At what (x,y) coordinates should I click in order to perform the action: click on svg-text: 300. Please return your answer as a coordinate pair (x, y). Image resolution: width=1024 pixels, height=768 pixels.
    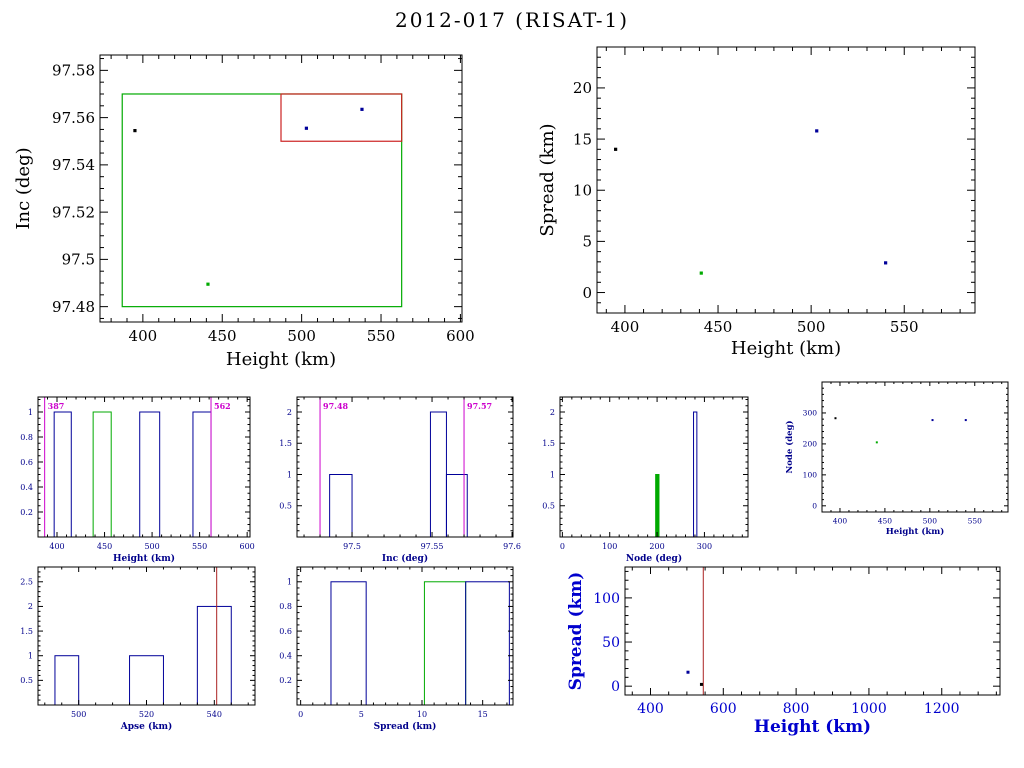
    Looking at the image, I should click on (704, 546).